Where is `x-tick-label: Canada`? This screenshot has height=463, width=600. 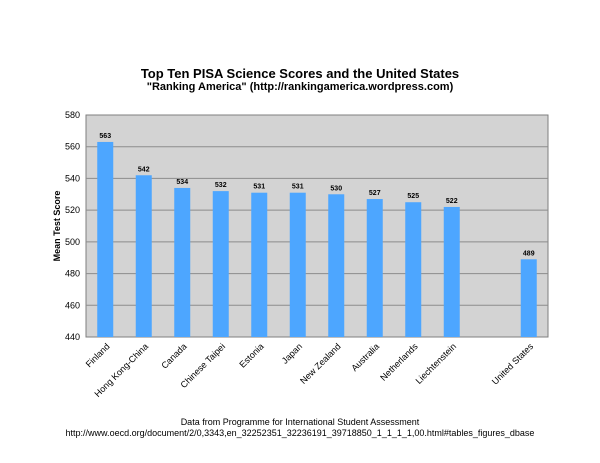 x-tick-label: Canada is located at coordinates (173, 355).